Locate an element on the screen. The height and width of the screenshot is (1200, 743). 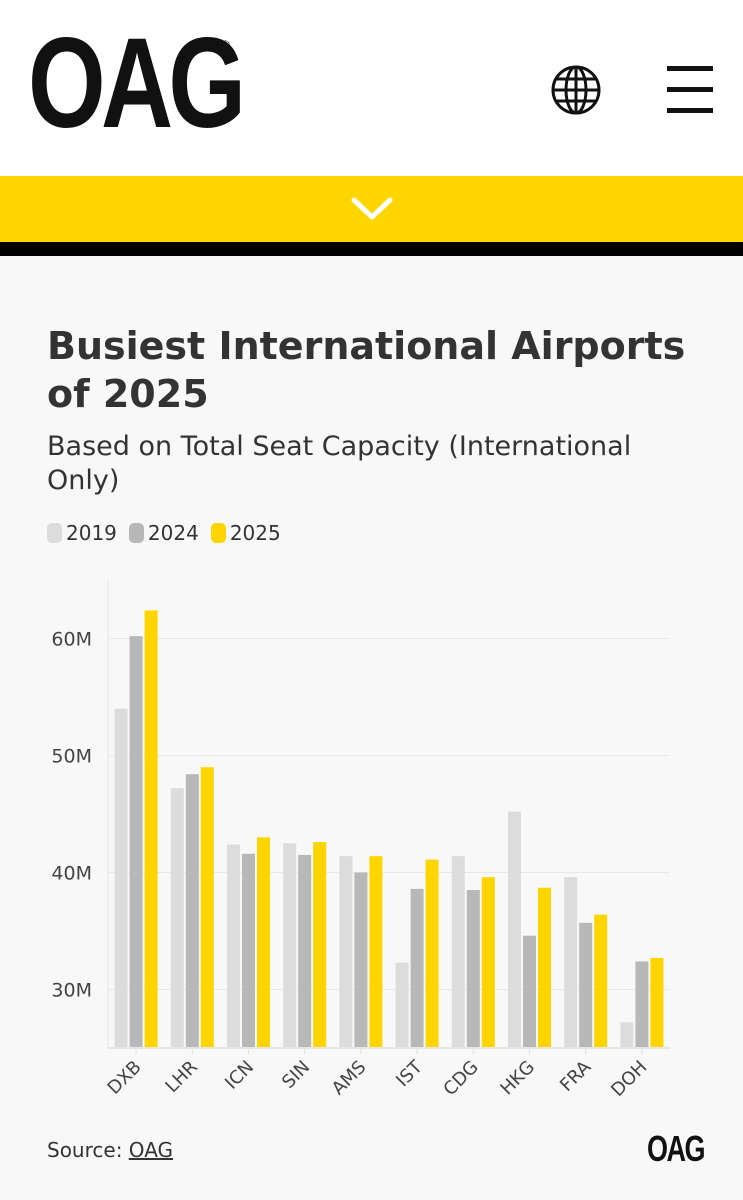
x-tick-label: FRA is located at coordinates (576, 1076).